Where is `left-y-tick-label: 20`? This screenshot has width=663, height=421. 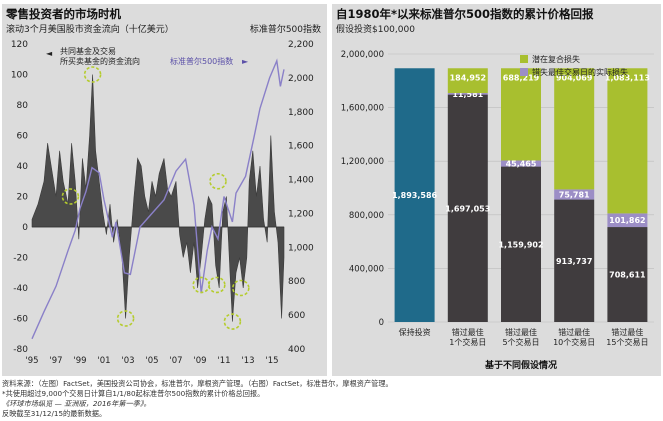 left-y-tick-label: 20 is located at coordinates (23, 198).